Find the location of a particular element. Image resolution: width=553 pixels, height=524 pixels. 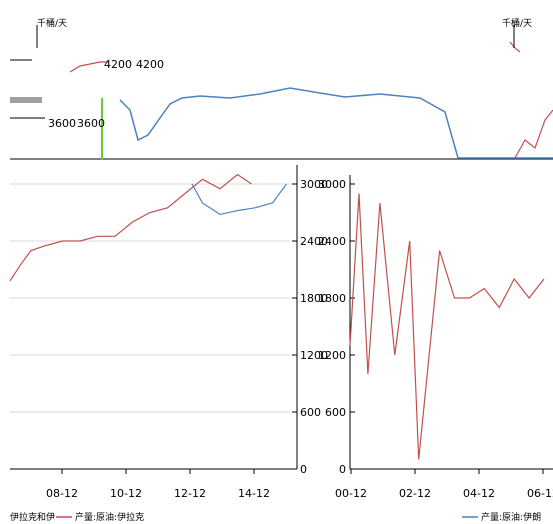

left-y-tick-label-4: 2400 is located at coordinates (314, 241).